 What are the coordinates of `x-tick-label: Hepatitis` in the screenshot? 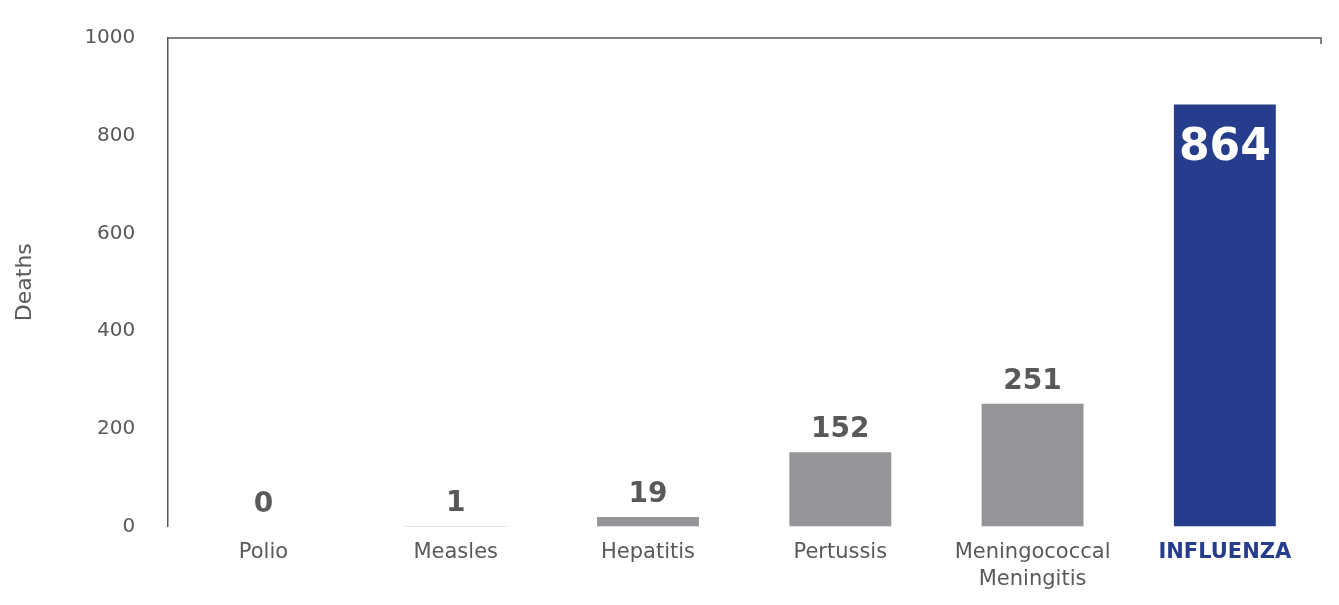 It's located at (648, 550).